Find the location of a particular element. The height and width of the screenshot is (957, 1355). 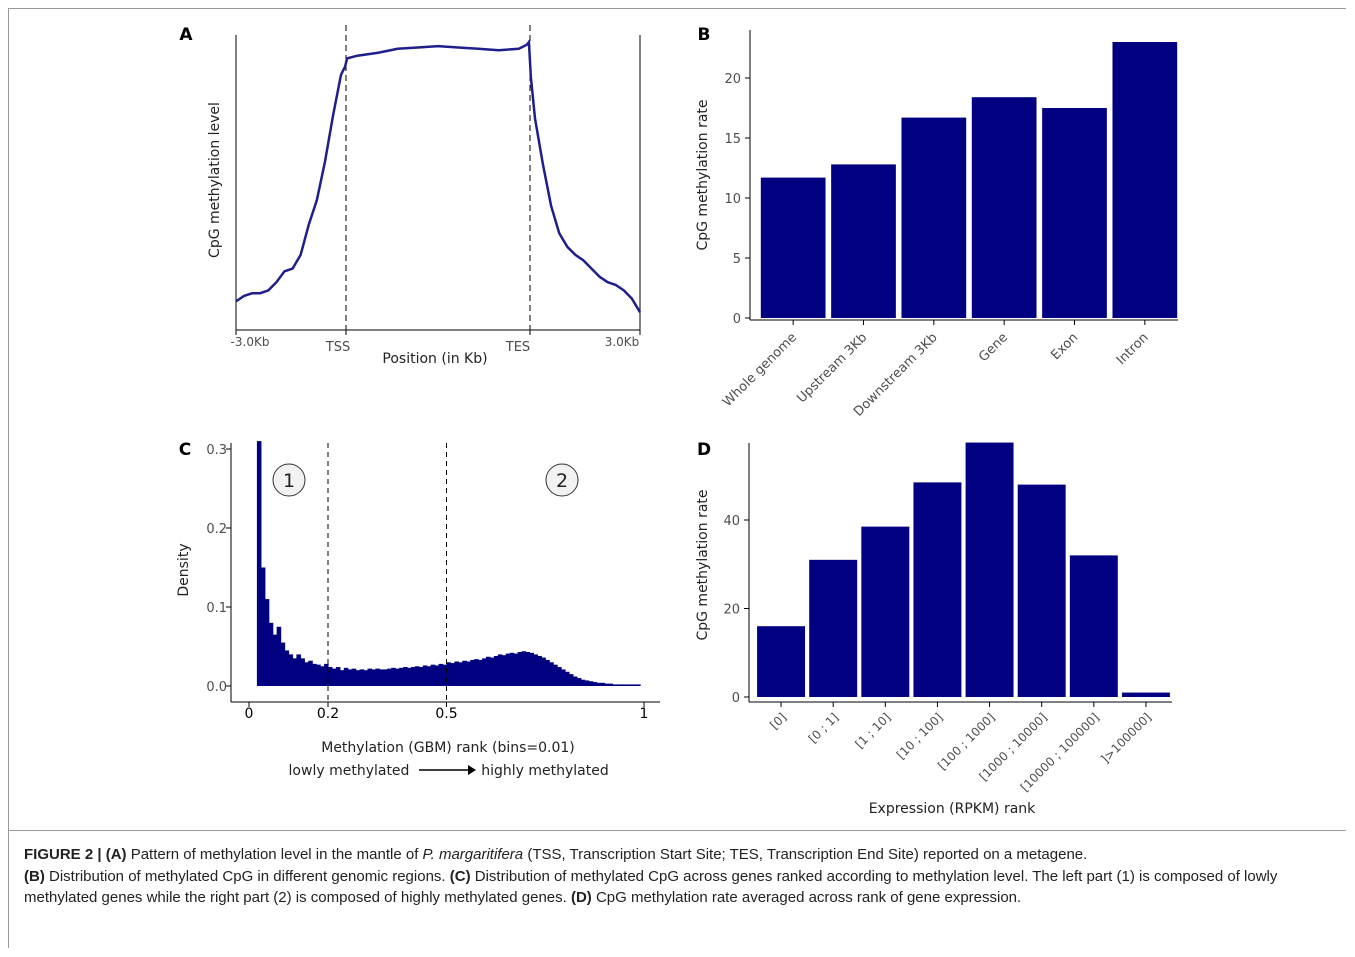

panel-b-tick-label: 15 is located at coordinates (732, 139).